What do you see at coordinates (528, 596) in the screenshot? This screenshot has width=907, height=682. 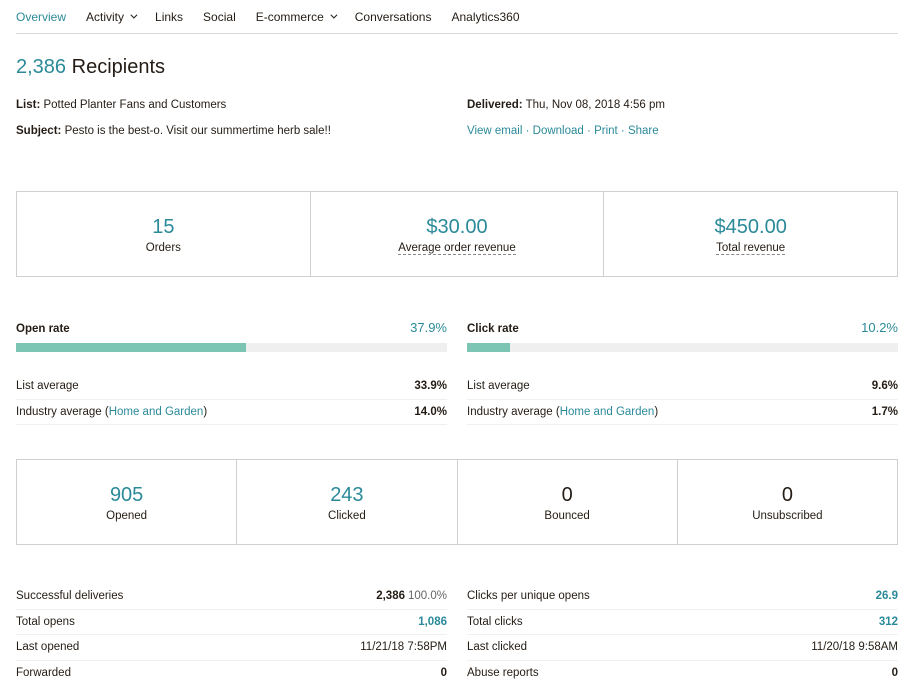 I see `detail-label: Clicks per unique opens` at bounding box center [528, 596].